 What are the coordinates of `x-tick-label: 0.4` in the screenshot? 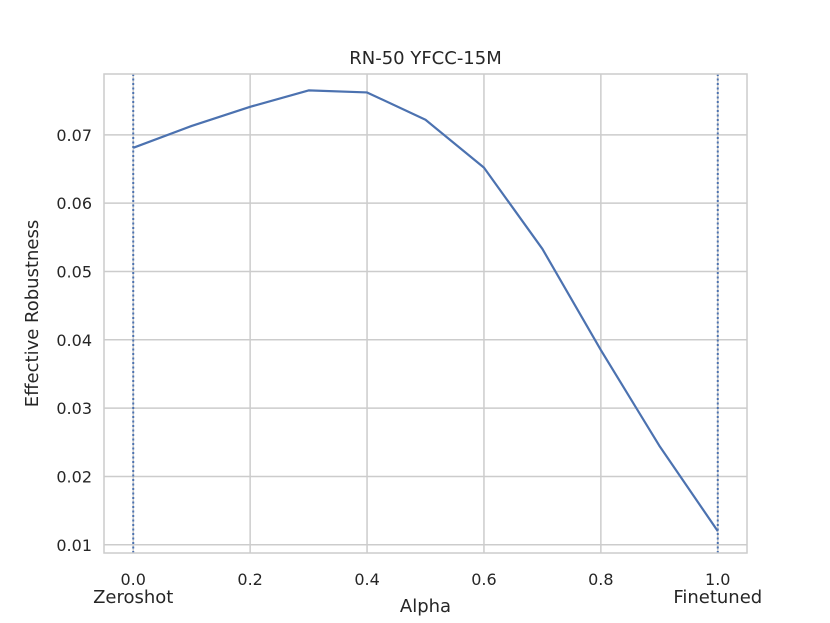 It's located at (366, 579).